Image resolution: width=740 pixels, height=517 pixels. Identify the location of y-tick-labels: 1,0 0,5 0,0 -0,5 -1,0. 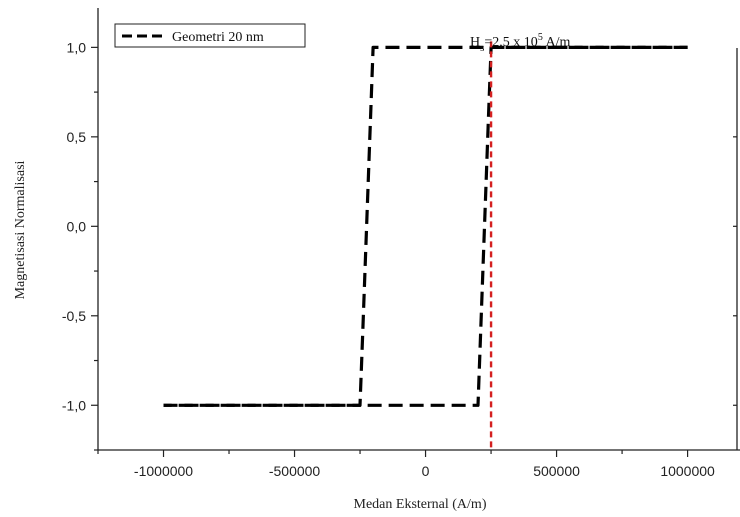
(74, 226).